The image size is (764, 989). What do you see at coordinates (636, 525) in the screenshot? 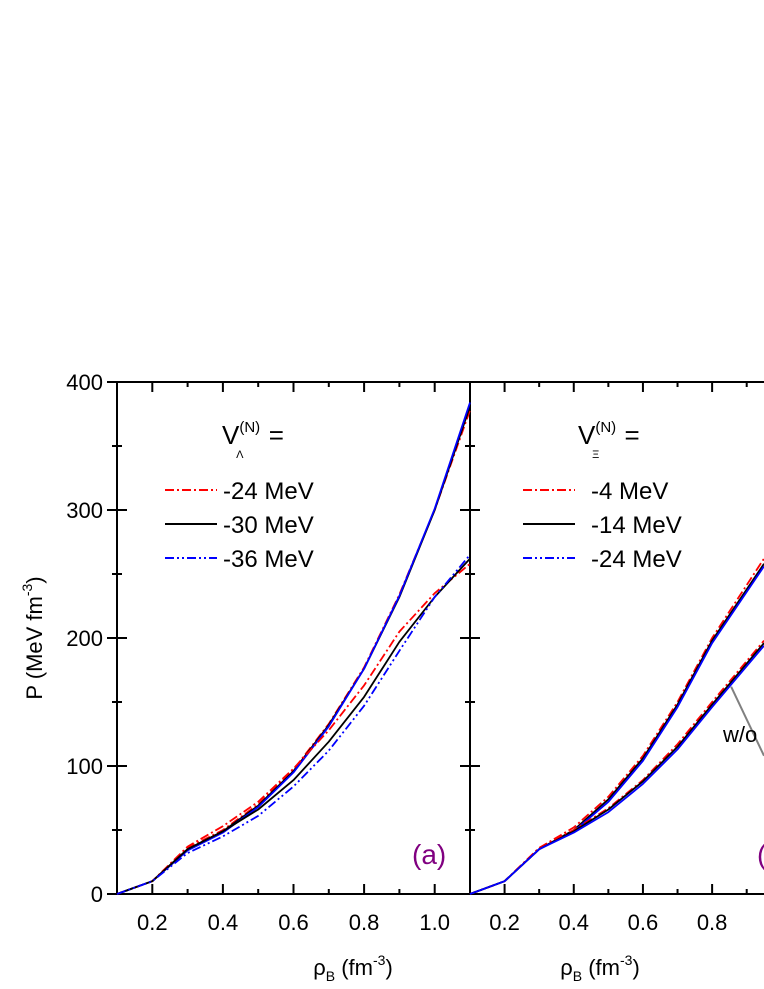
I see `panel-b-legend-label-1: -14 MeV` at bounding box center [636, 525].